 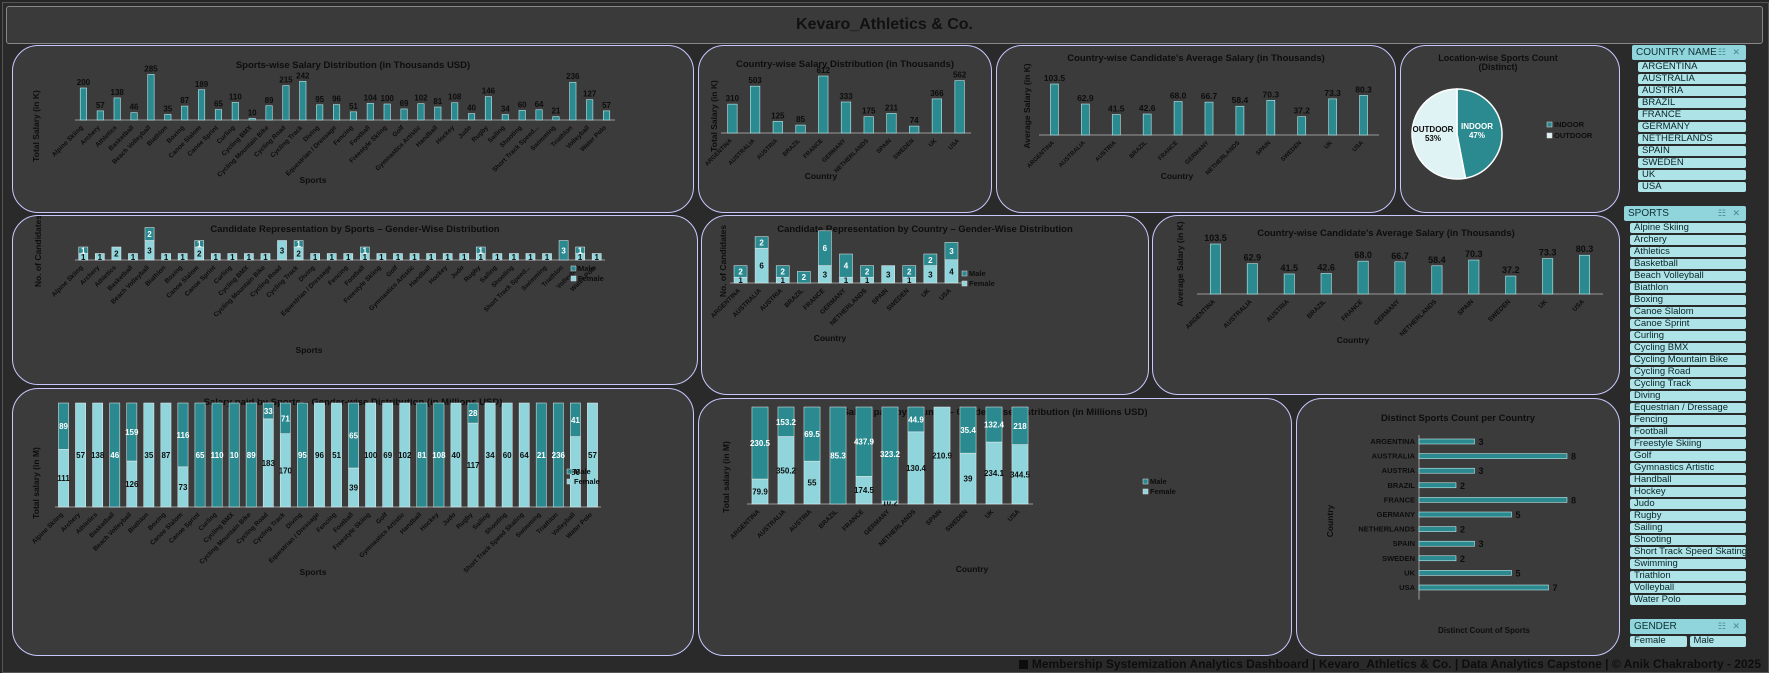 I want to click on y-axis-label: No. of Candidates, so click(x=723, y=261).